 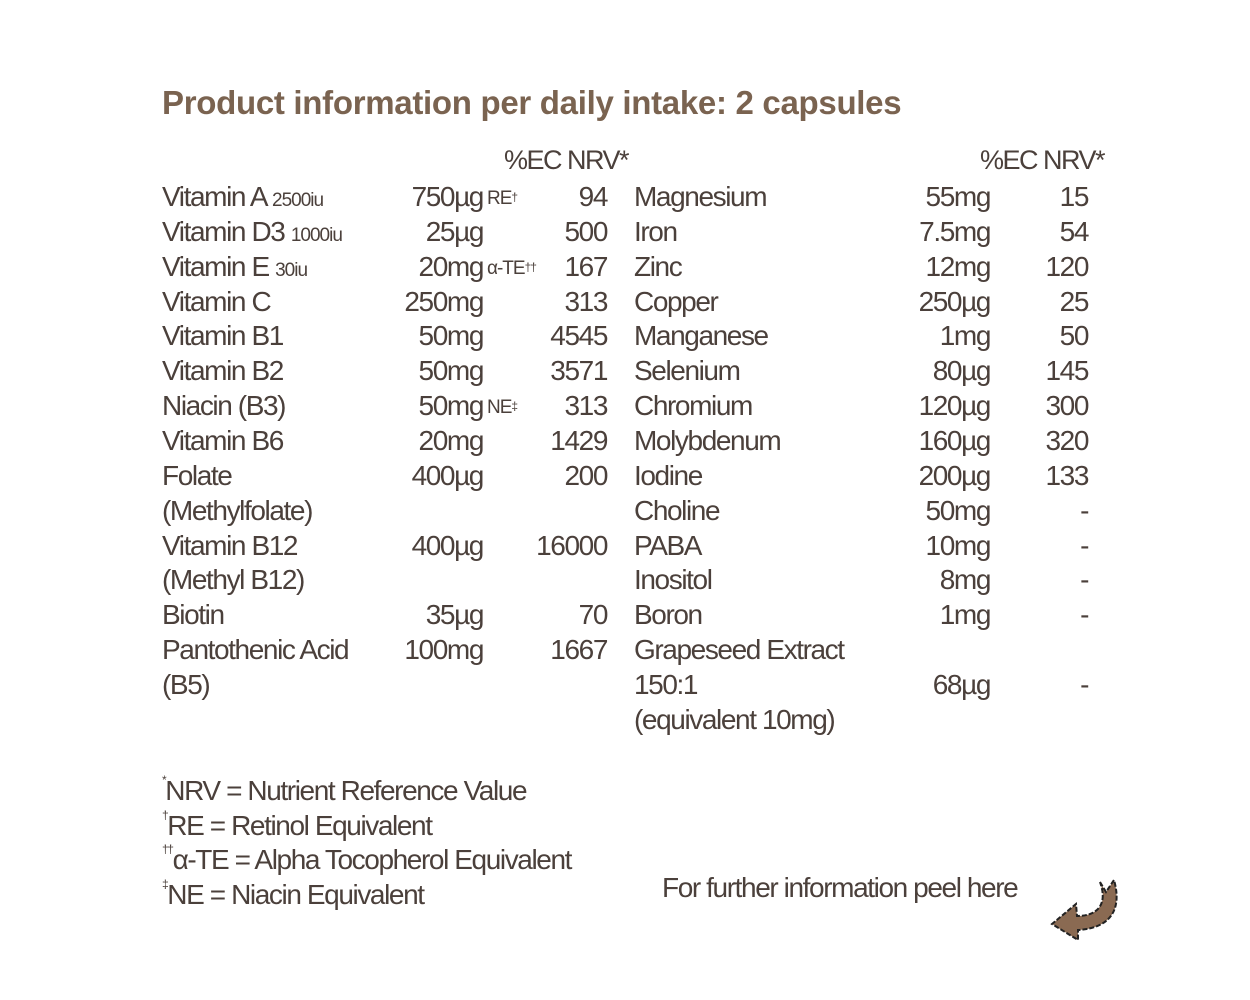 I want to click on nutrient-name: Iron, so click(x=656, y=232).